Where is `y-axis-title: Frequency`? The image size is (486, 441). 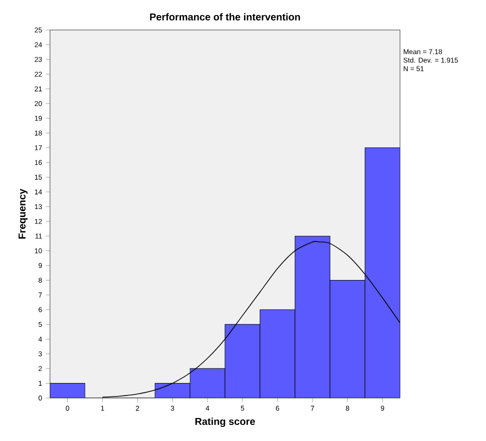 y-axis-title: Frequency is located at coordinates (23, 213).